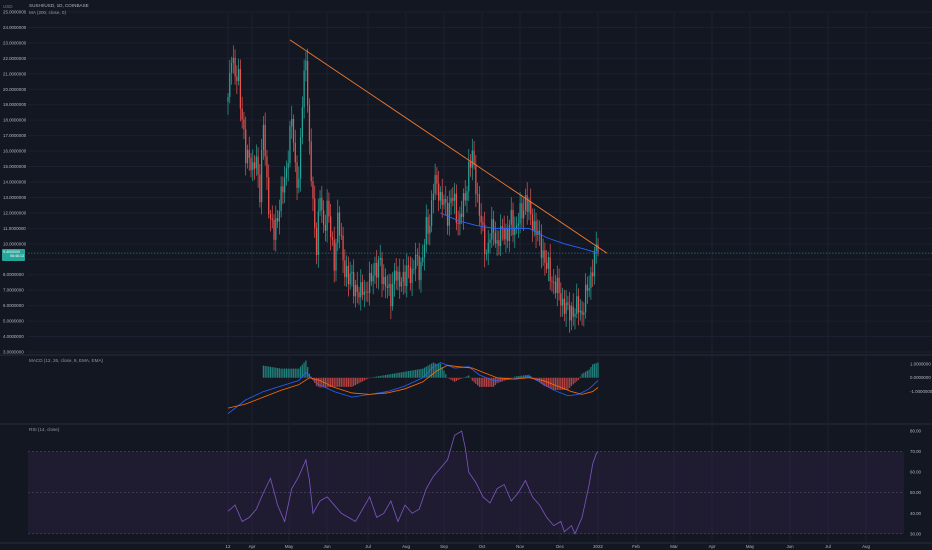  What do you see at coordinates (44, 429) in the screenshot?
I see `rsi-indicator-label: RSI (14, close)` at bounding box center [44, 429].